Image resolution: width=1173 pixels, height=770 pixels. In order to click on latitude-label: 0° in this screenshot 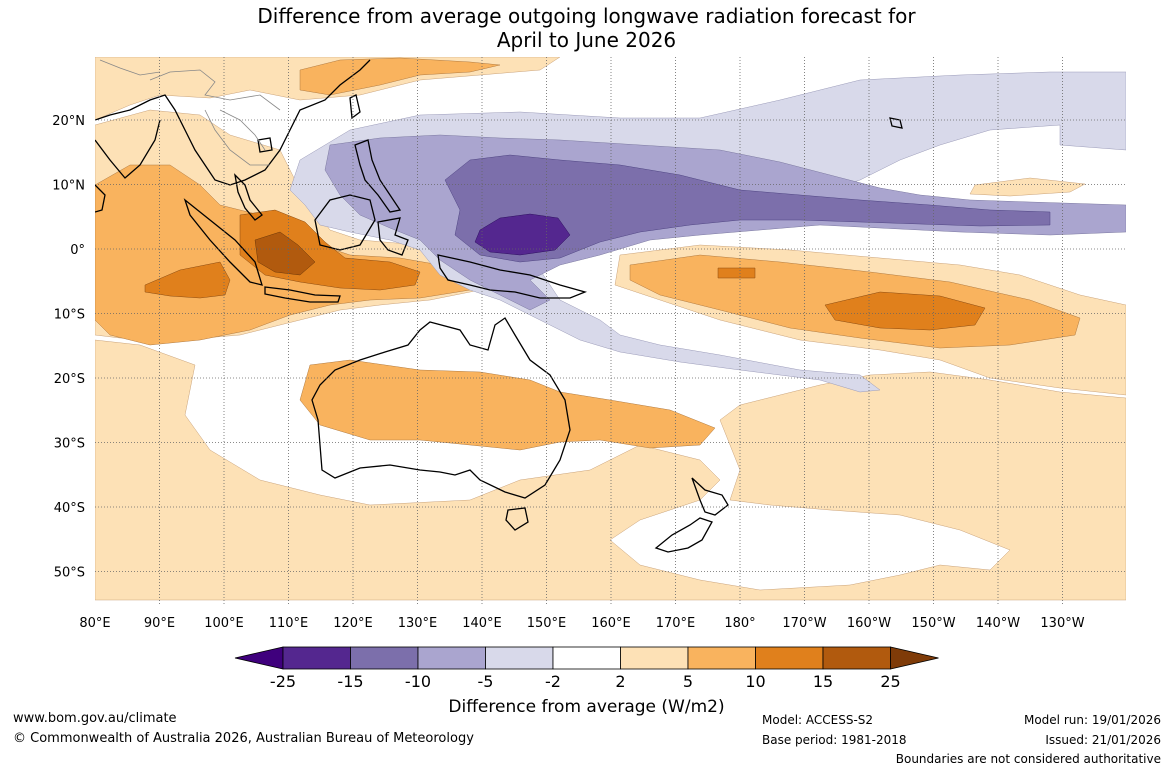, I will do `click(77, 250)`.